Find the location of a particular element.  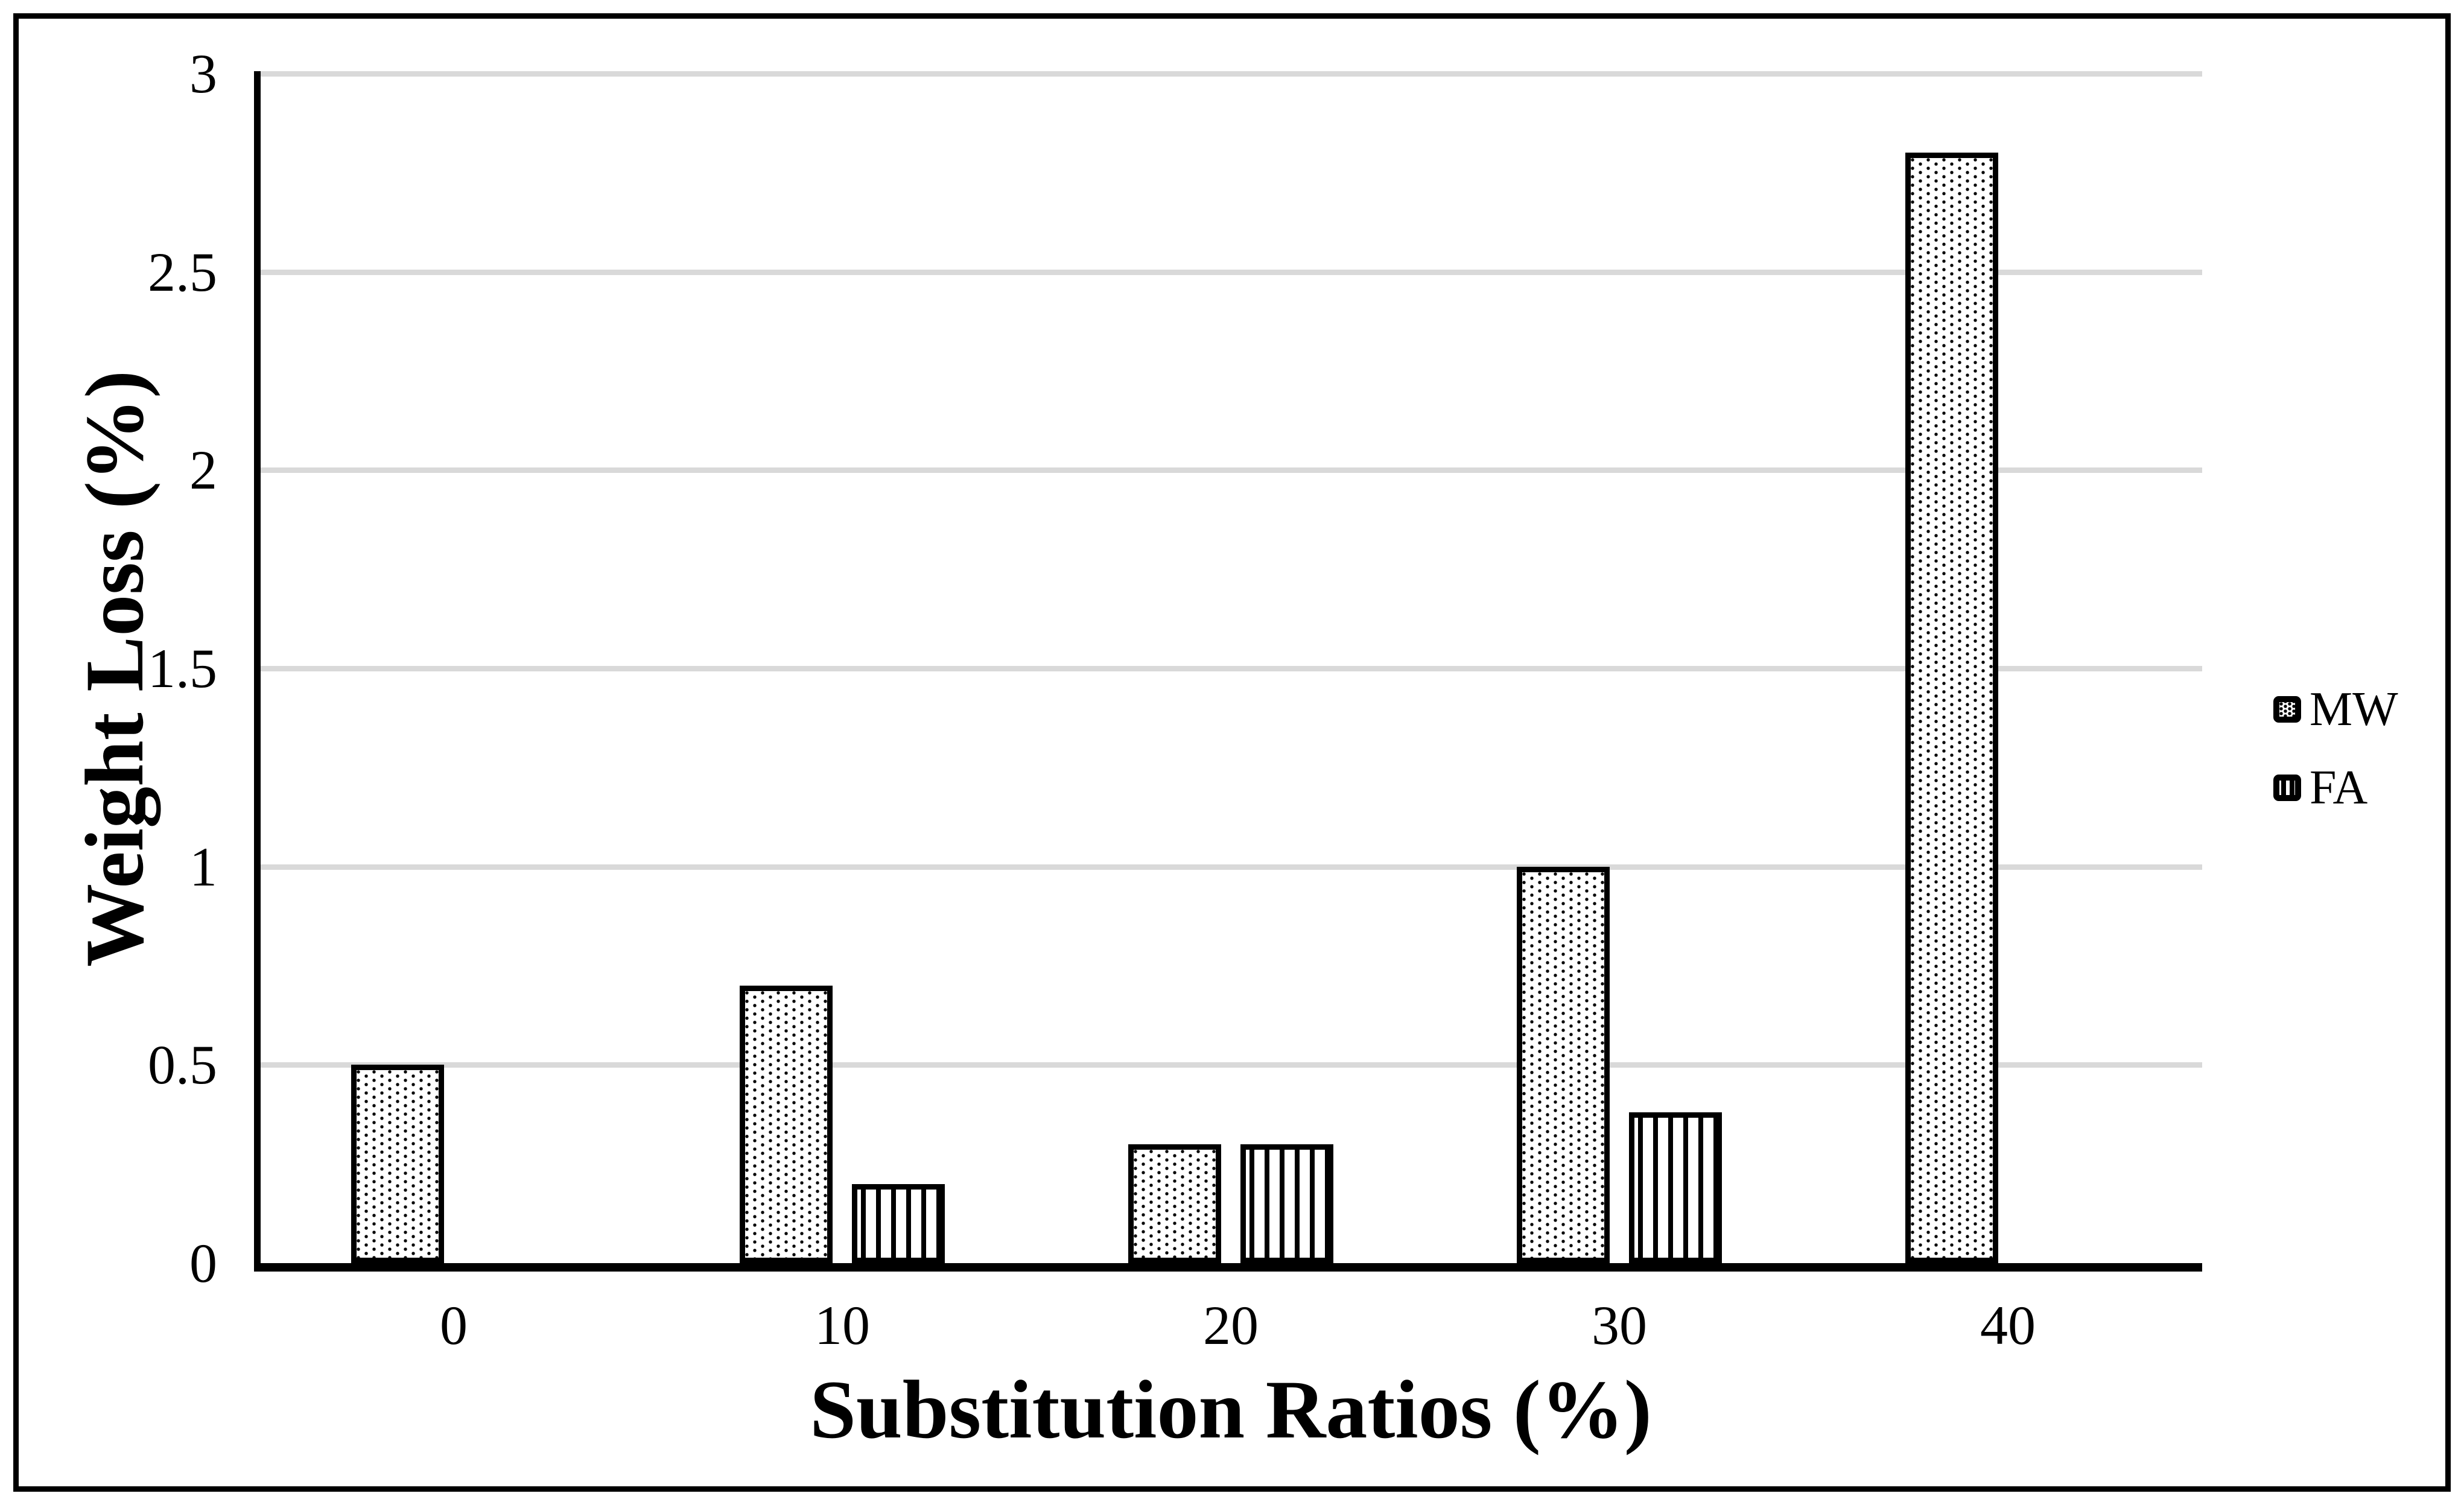

x-tick-label: 10 is located at coordinates (842, 1325).